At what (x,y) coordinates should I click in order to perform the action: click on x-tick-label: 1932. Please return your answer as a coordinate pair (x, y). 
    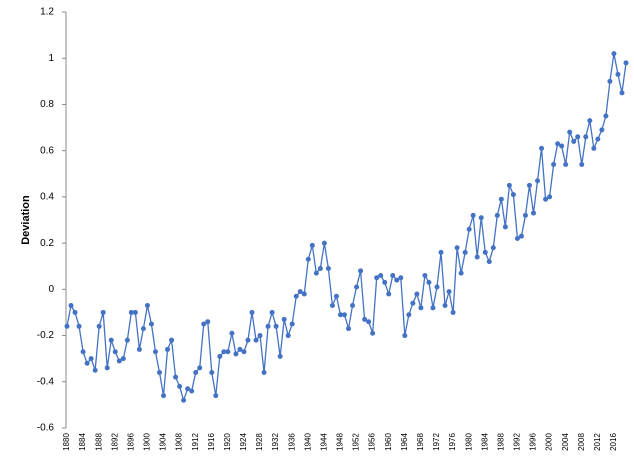
    Looking at the image, I should click on (275, 442).